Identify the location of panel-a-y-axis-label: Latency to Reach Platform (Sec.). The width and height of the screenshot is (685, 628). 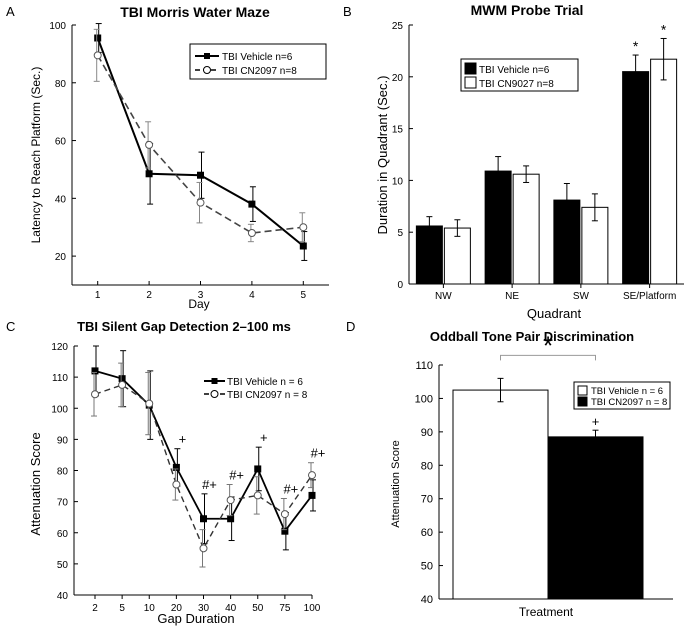
(36, 155).